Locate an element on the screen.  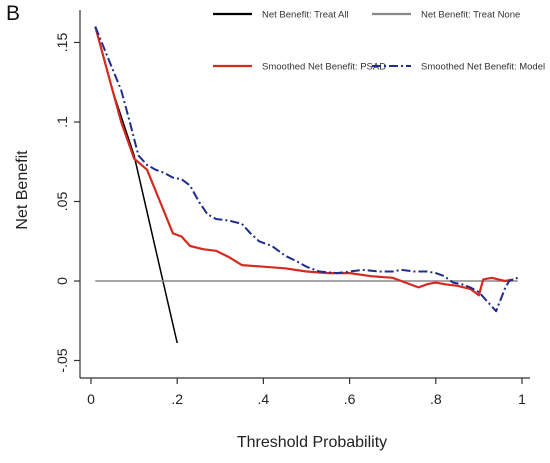
legend-label: Smoothed Net Benefit: Model is located at coordinates (483, 67).